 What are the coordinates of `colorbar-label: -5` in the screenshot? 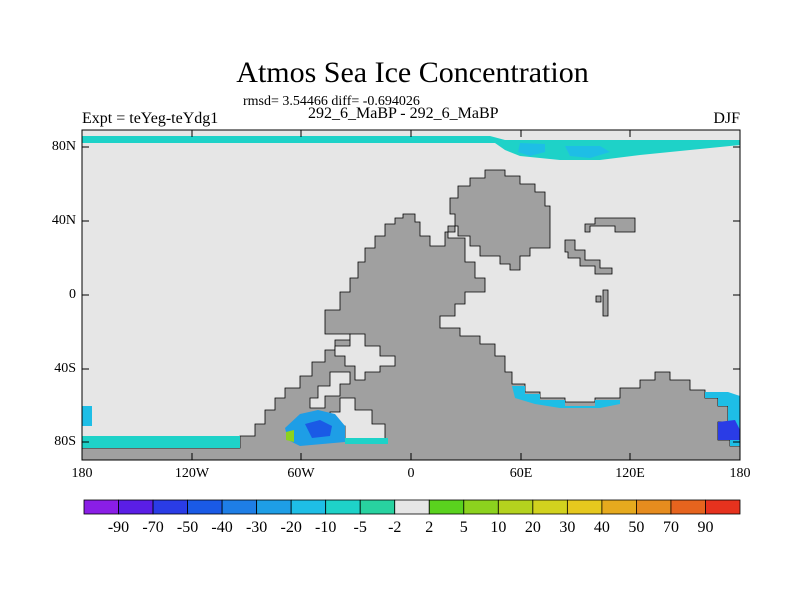 It's located at (360, 527).